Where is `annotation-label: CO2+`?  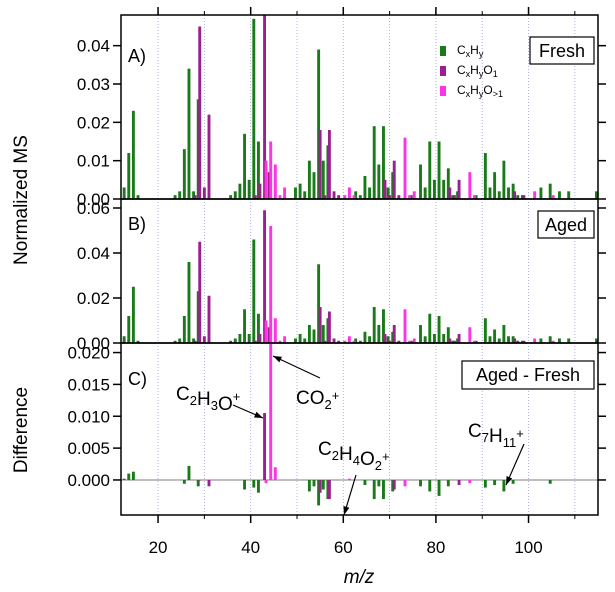 annotation-label: CO2+ is located at coordinates (317, 400).